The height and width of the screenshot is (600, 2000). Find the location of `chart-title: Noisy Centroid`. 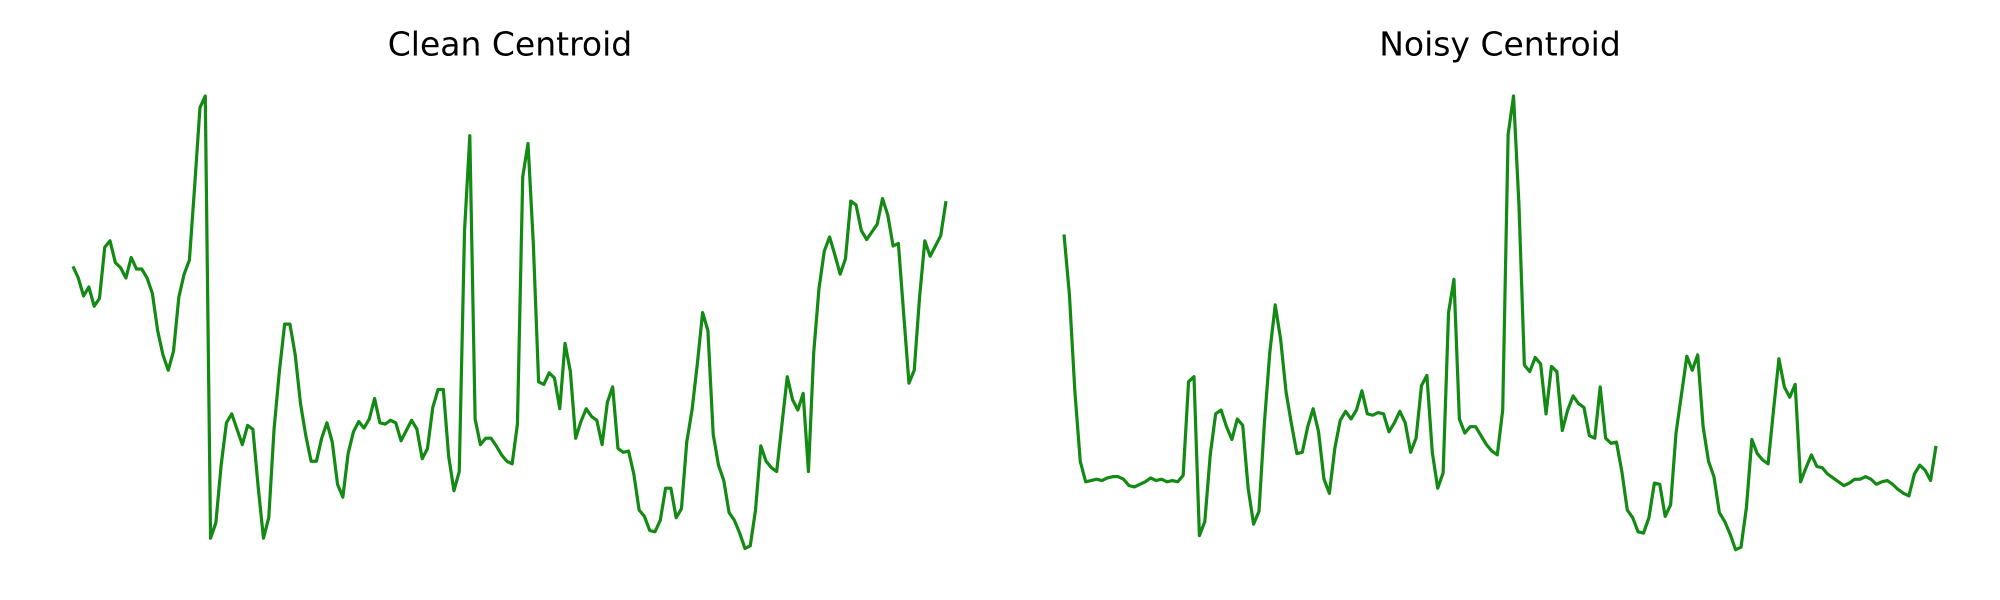

chart-title: Noisy Centroid is located at coordinates (1500, 44).